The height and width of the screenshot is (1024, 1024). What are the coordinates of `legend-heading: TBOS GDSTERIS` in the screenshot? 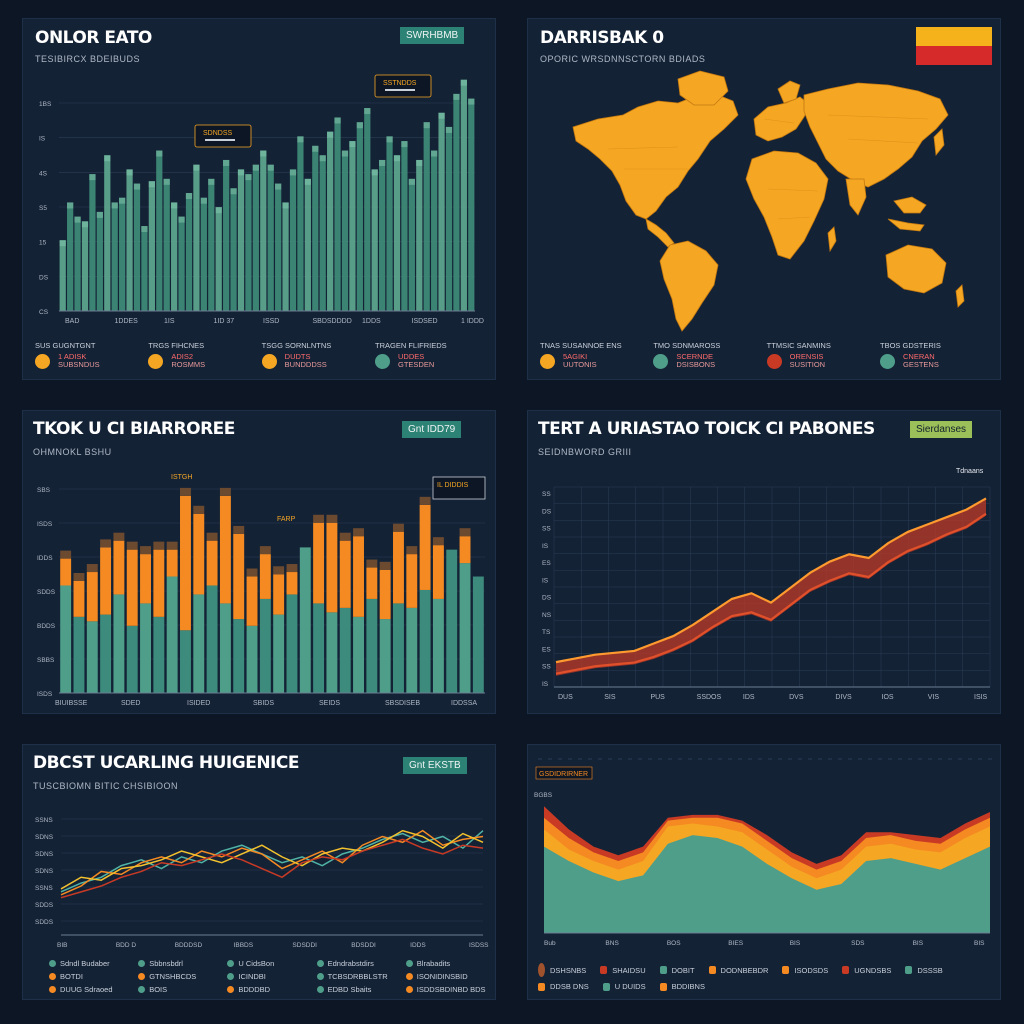 It's located at (910, 345).